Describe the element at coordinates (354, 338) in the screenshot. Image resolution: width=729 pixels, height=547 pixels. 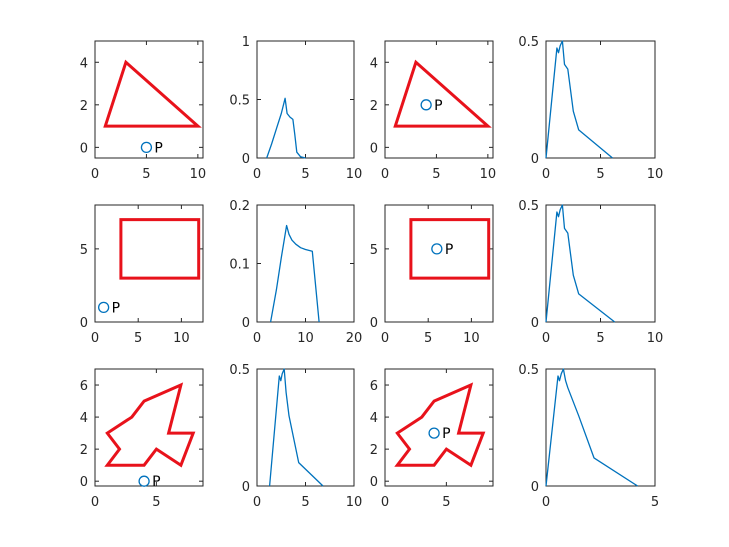
I see `x-tick-label: 20` at that location.